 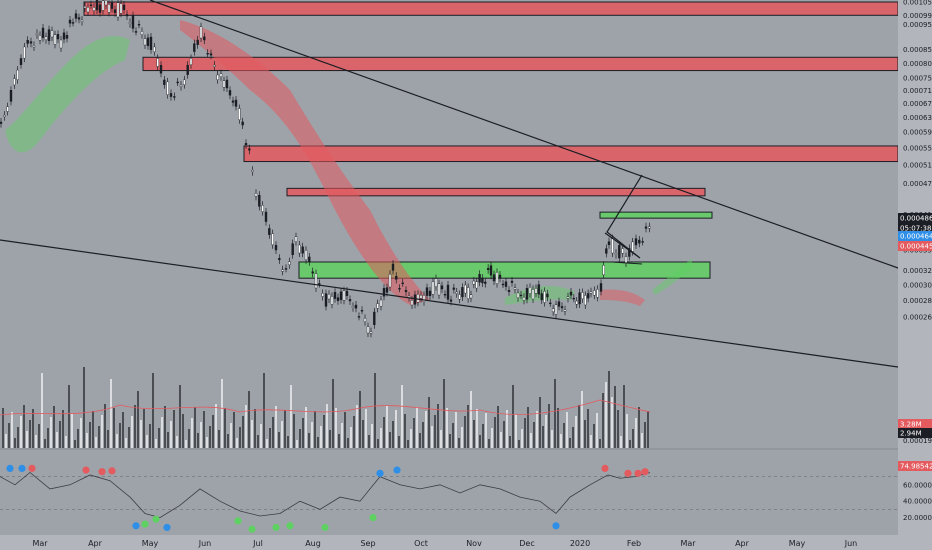 I want to click on time-tick-label: Jun, so click(x=851, y=543).